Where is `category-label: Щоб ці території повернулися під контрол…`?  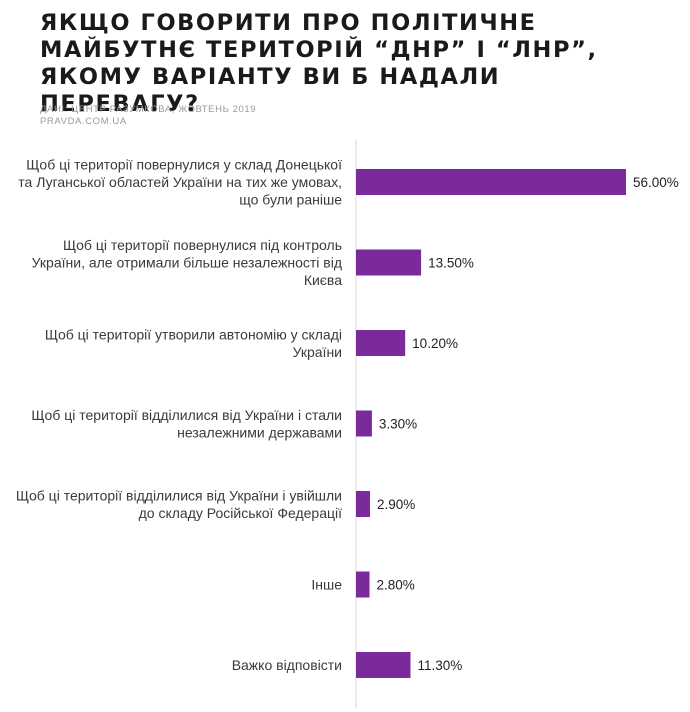
category-label: Щоб ці території повернулися під контрол… is located at coordinates (187, 262).